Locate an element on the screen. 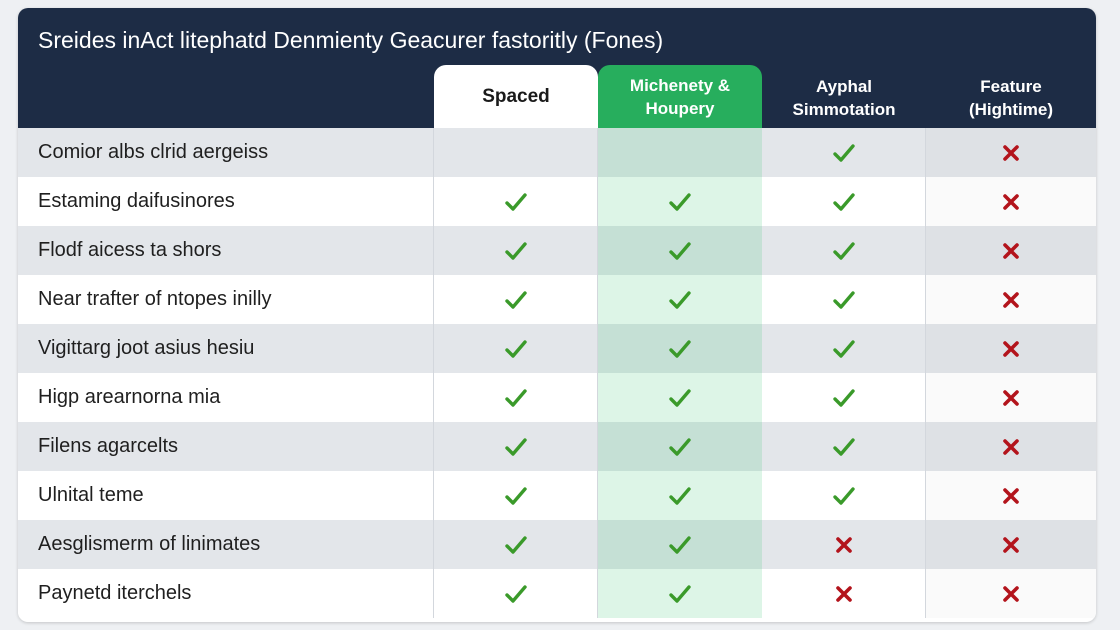  column-header-line: (Hightime) is located at coordinates (1011, 109).